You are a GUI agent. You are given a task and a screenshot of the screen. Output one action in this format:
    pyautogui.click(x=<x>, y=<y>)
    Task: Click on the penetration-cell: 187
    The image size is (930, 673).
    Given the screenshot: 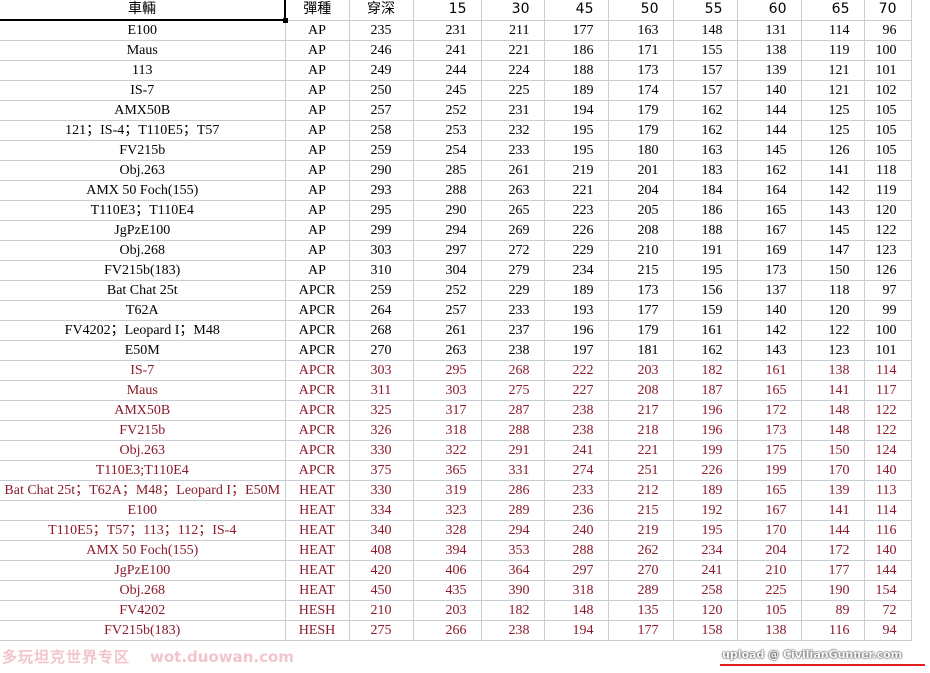 What is the action you would take?
    pyautogui.click(x=705, y=390)
    